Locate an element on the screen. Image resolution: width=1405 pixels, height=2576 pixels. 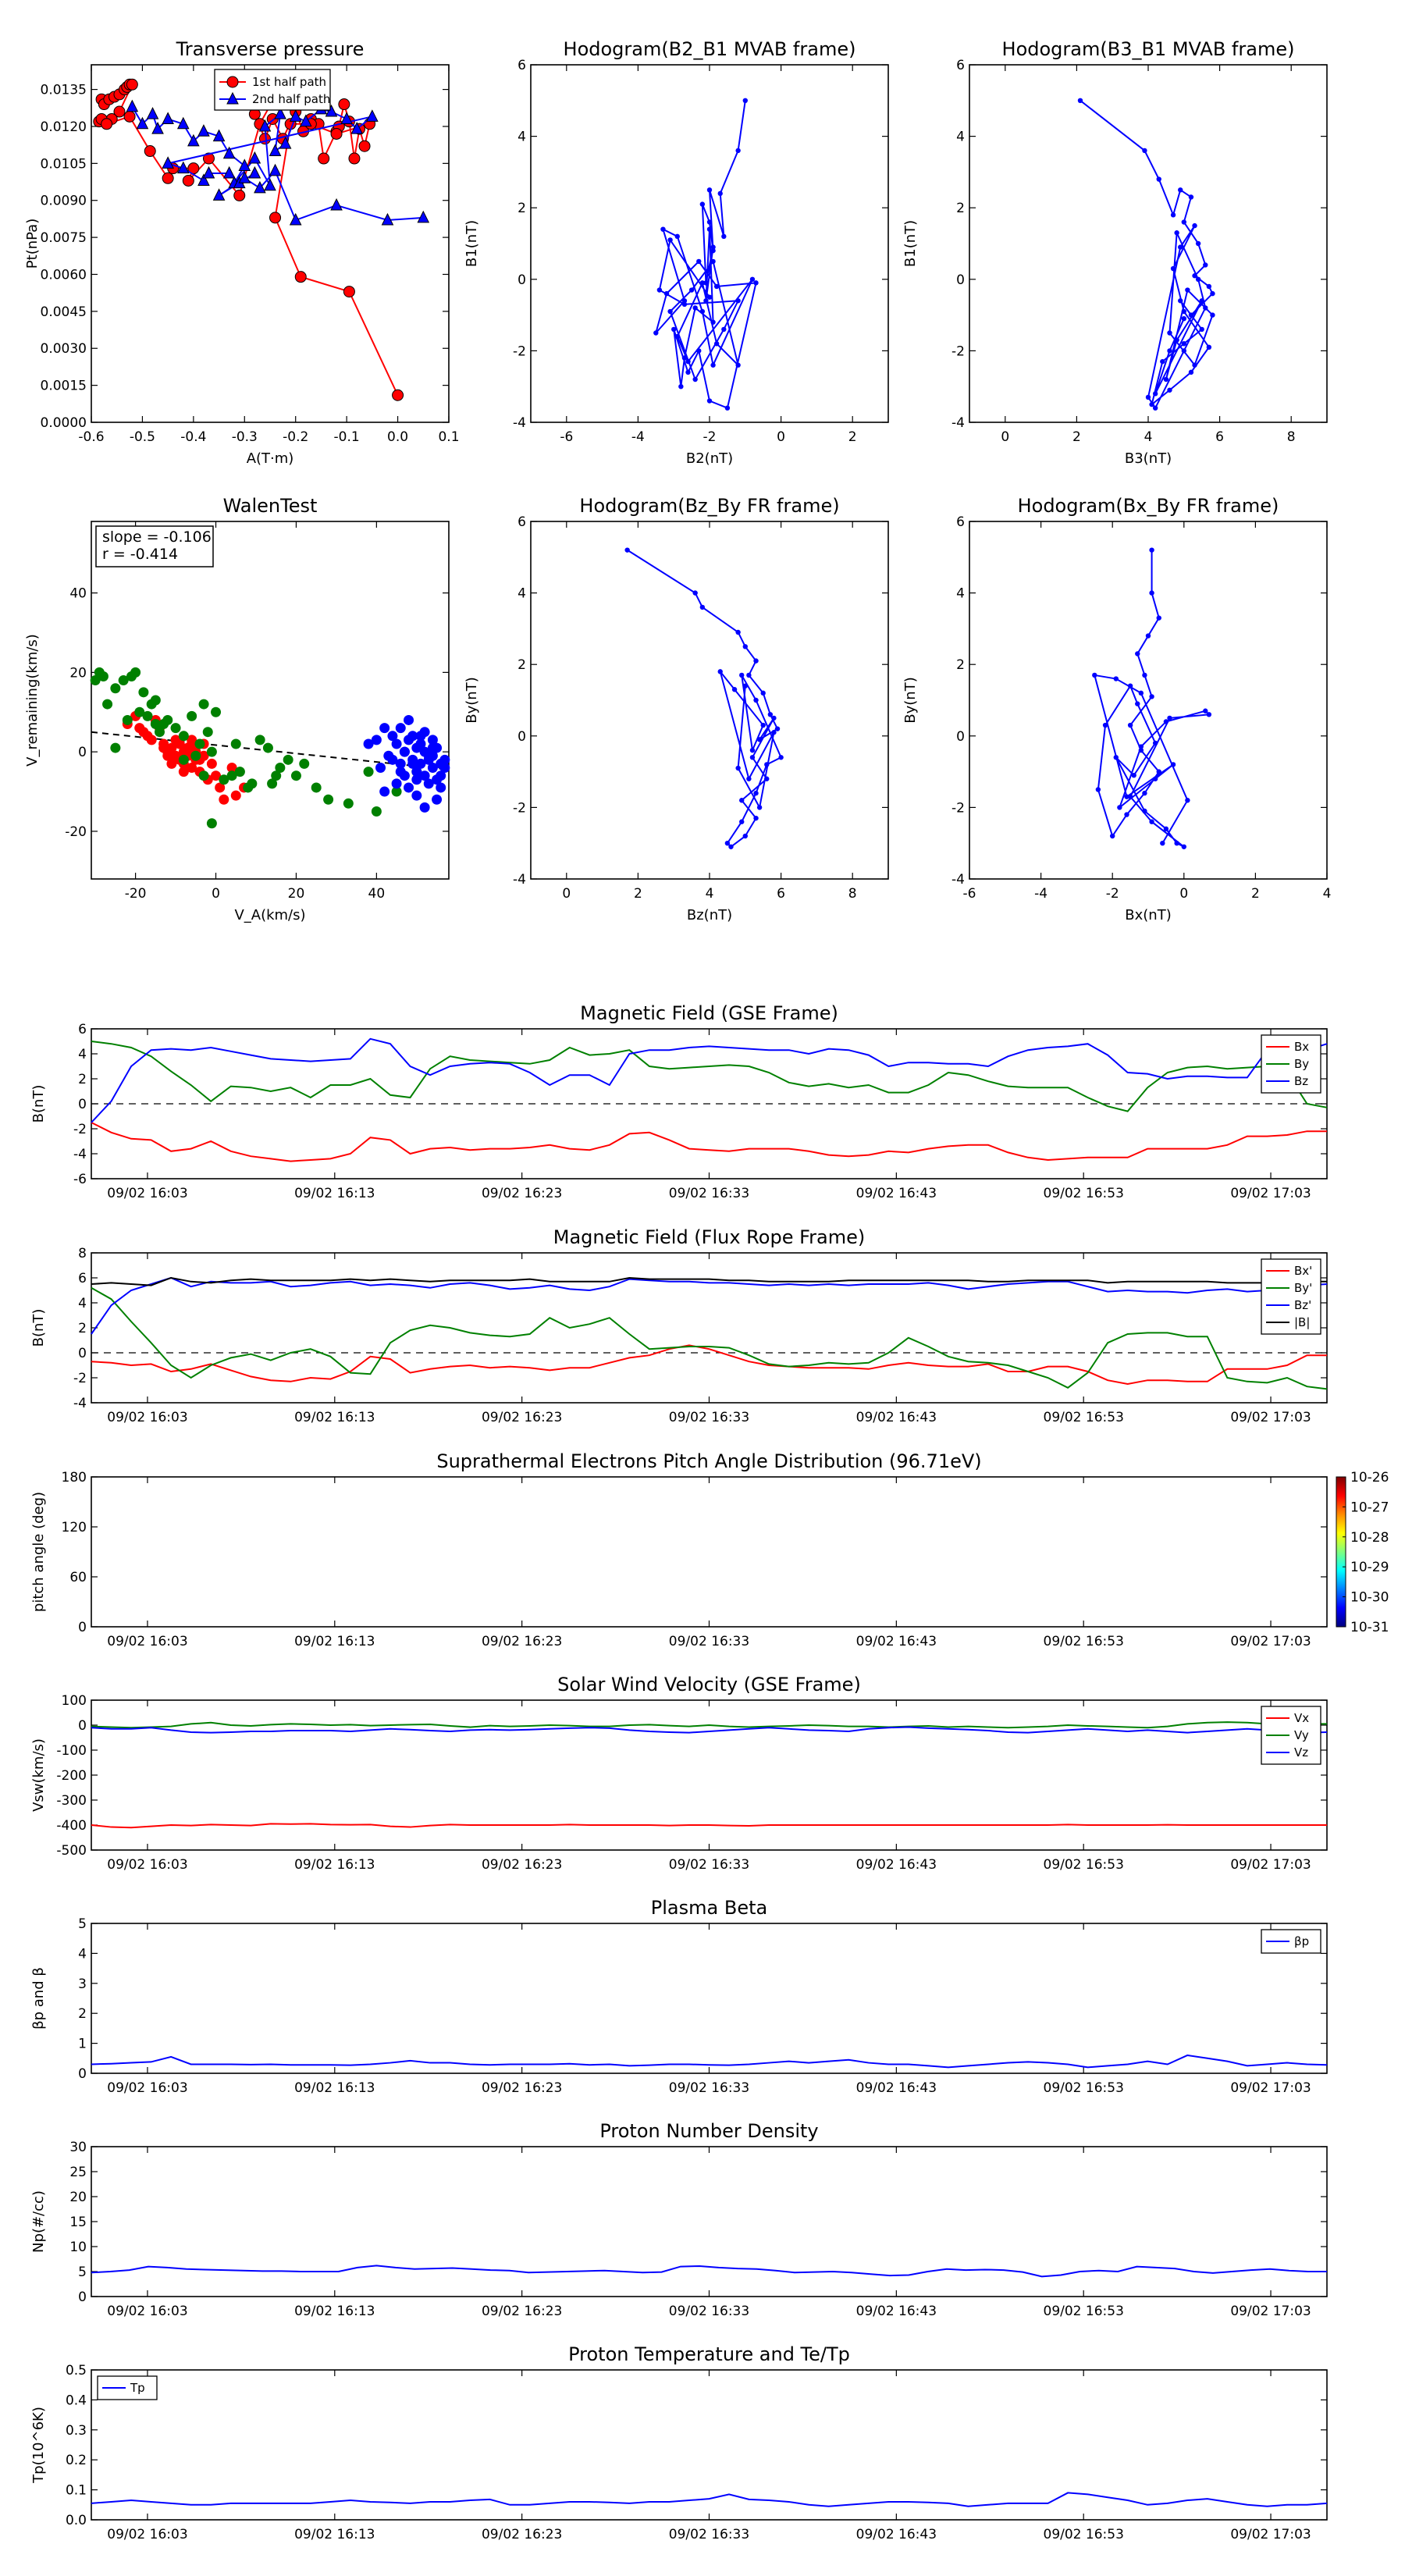
tp2-ytick-label: 0.3 is located at coordinates (76, 2431).